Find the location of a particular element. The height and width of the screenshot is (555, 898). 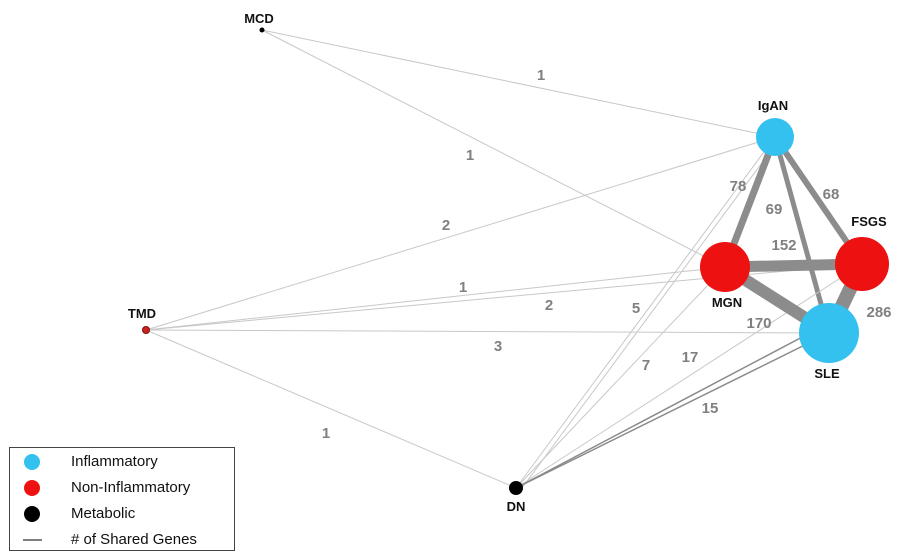

edge-dn-mgn is located at coordinates (620, 377).